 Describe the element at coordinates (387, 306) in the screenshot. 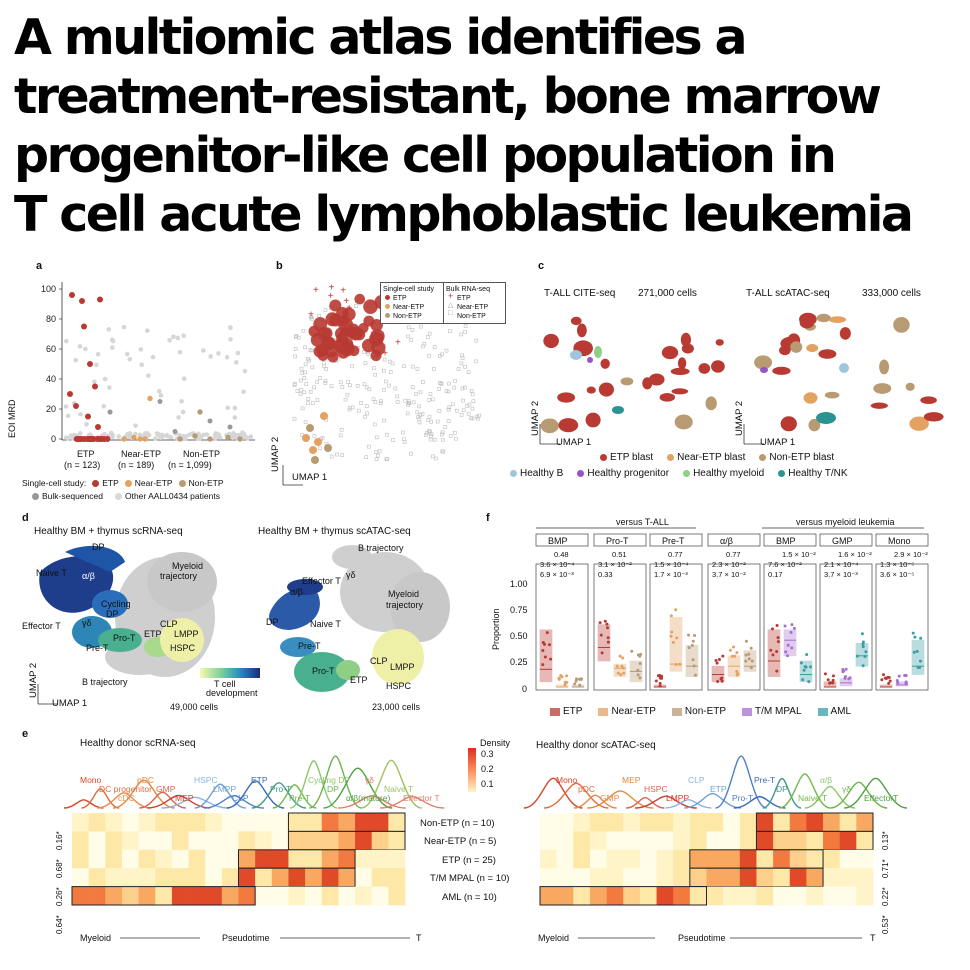

I see `b-legend-dot-near` at that location.